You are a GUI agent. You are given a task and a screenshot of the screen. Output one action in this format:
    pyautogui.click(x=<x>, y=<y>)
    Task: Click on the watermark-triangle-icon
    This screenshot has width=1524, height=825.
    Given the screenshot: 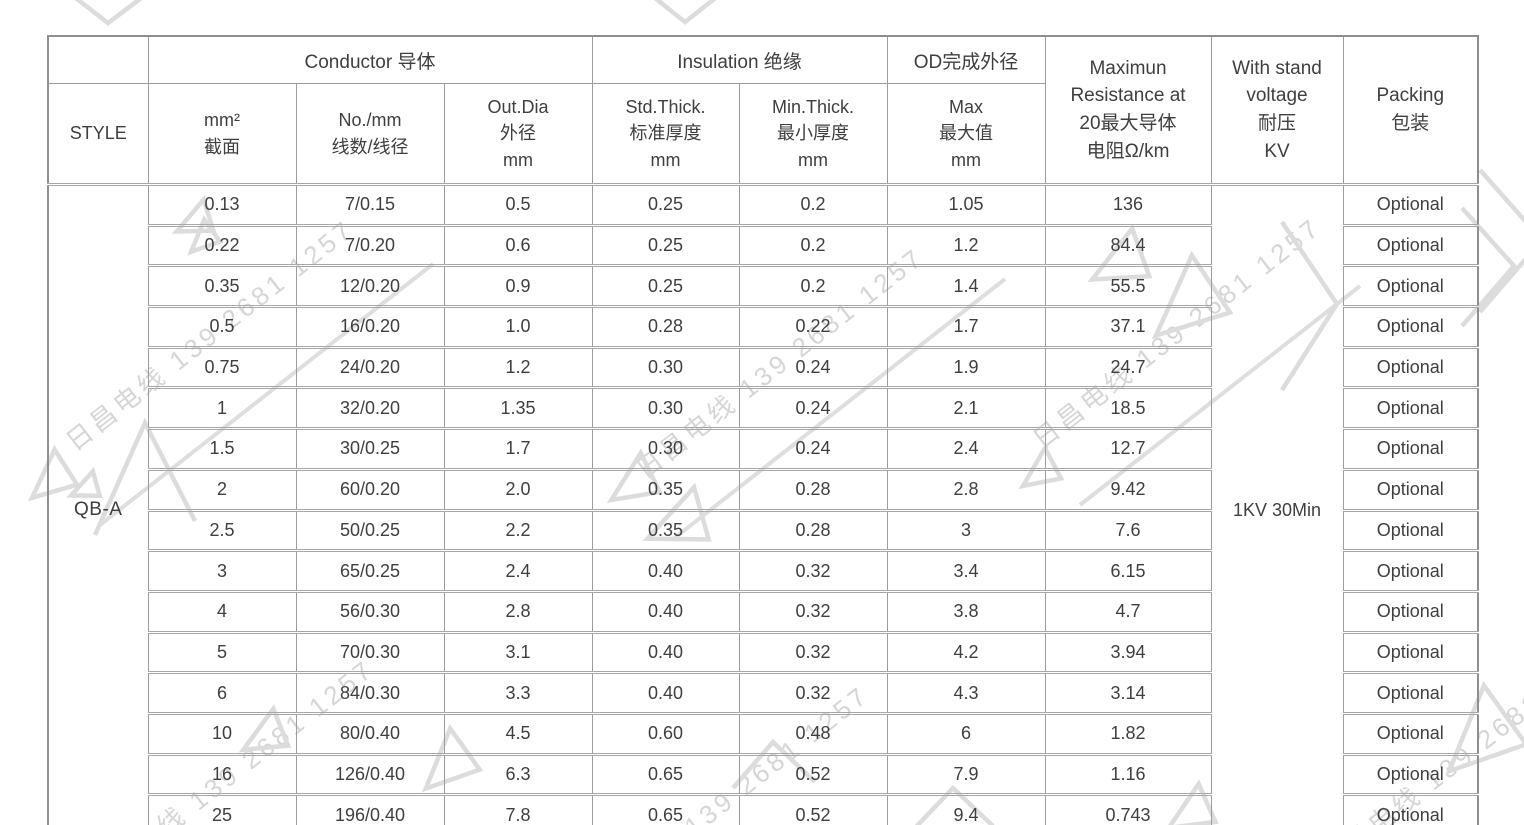 What is the action you would take?
    pyautogui.click(x=685, y=12)
    